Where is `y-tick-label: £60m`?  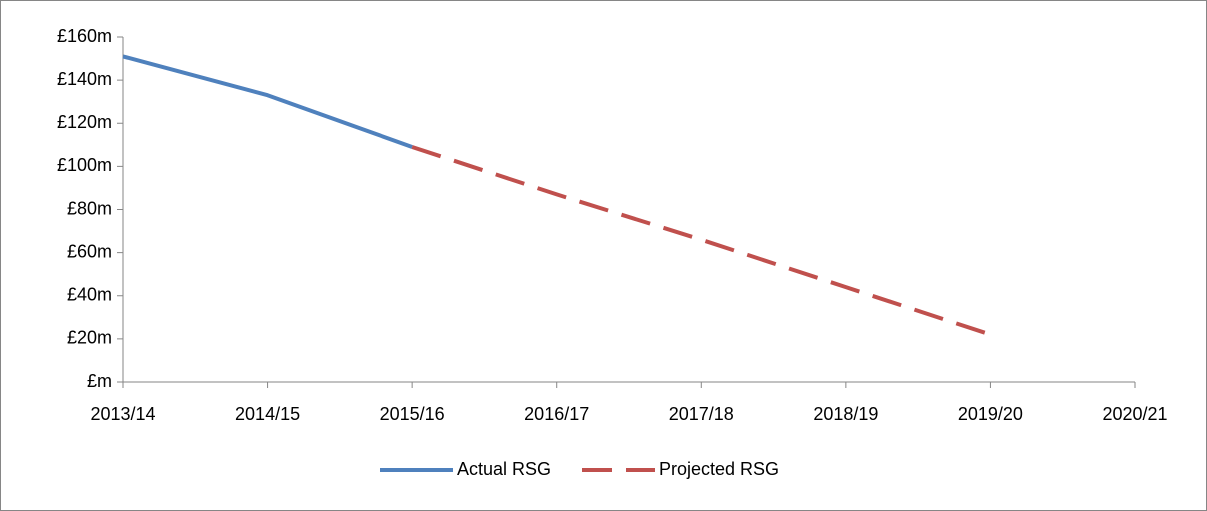
y-tick-label: £60m is located at coordinates (89, 251).